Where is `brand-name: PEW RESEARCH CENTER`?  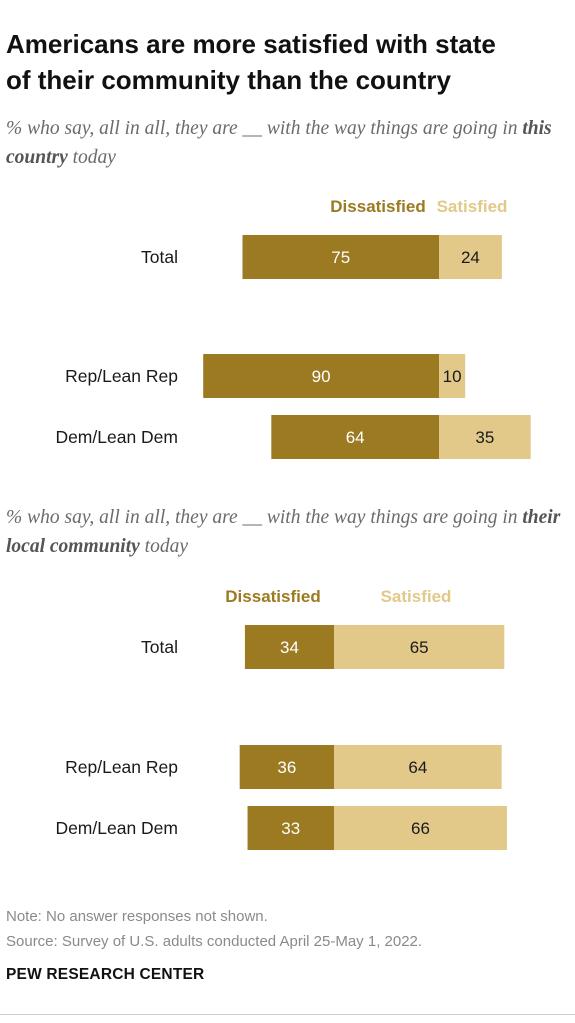
brand-name: PEW RESEARCH CENTER is located at coordinates (105, 974).